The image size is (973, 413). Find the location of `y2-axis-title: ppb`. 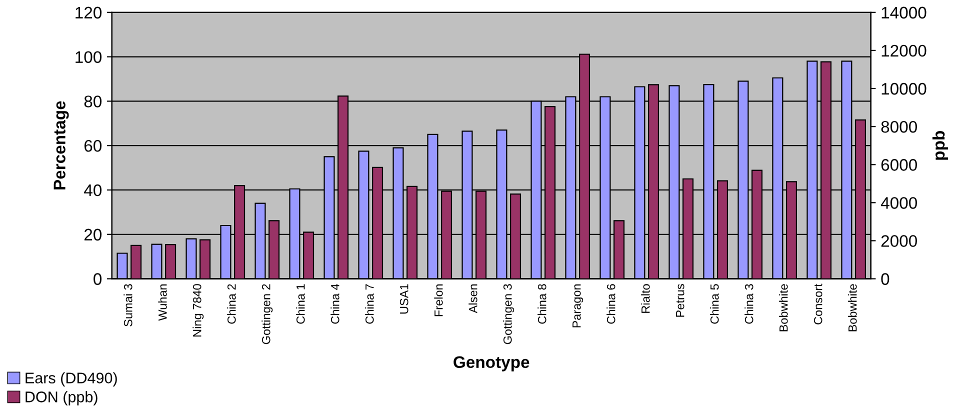

y2-axis-title: ppb is located at coordinates (940, 145).